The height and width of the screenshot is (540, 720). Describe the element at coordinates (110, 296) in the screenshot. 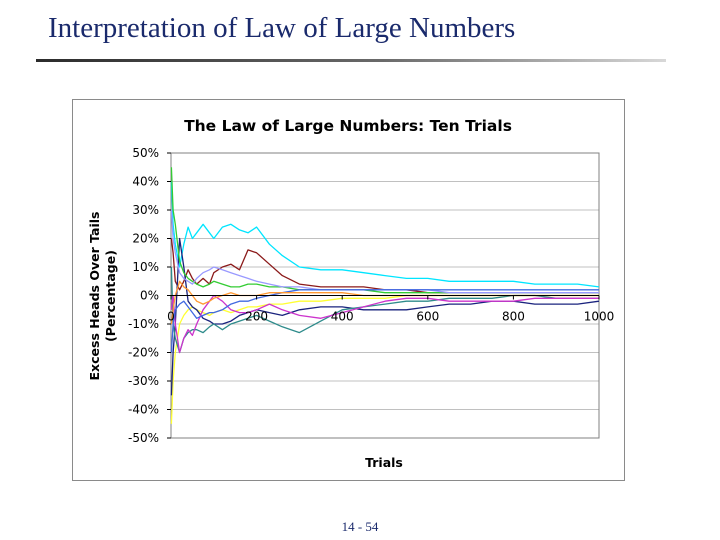

I see `y-axis-label-line2: (Percentage)` at that location.